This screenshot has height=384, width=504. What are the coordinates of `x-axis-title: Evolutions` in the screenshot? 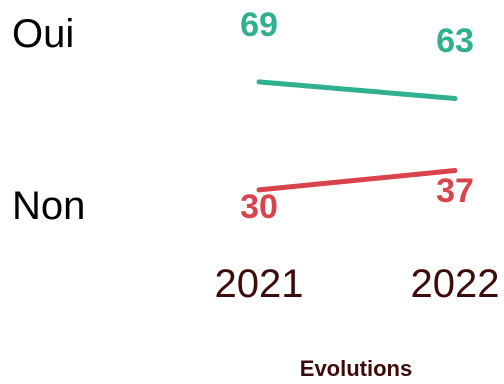 It's located at (356, 368).